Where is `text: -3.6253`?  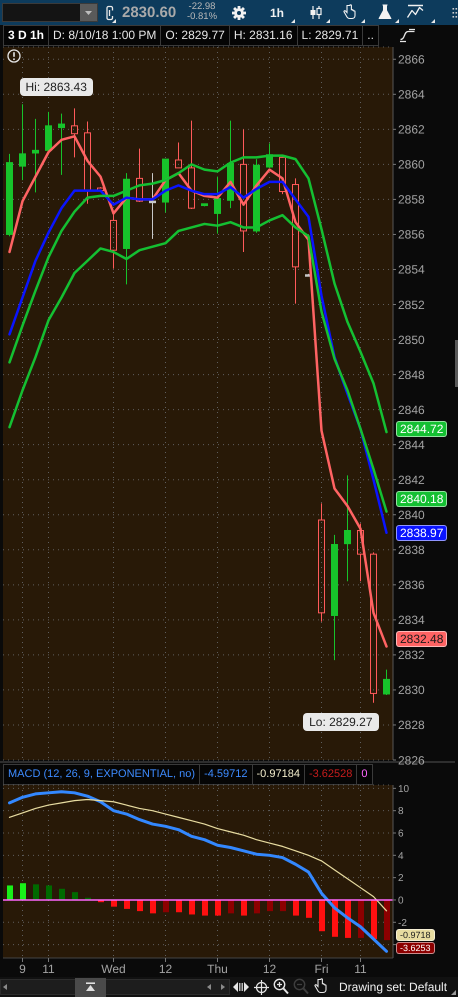 text: -3.6253 is located at coordinates (415, 948).